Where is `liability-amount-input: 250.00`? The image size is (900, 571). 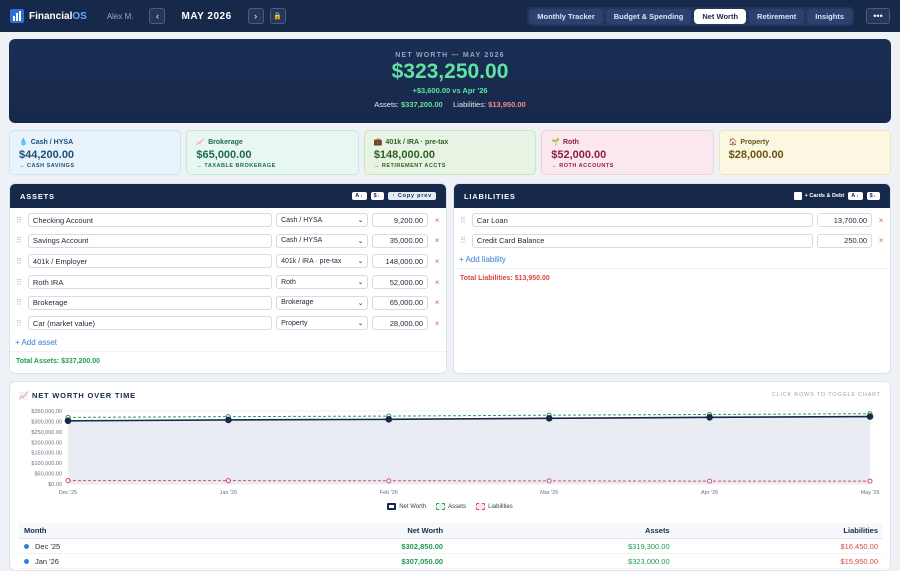
liability-amount-input: 250.00 is located at coordinates (844, 240).